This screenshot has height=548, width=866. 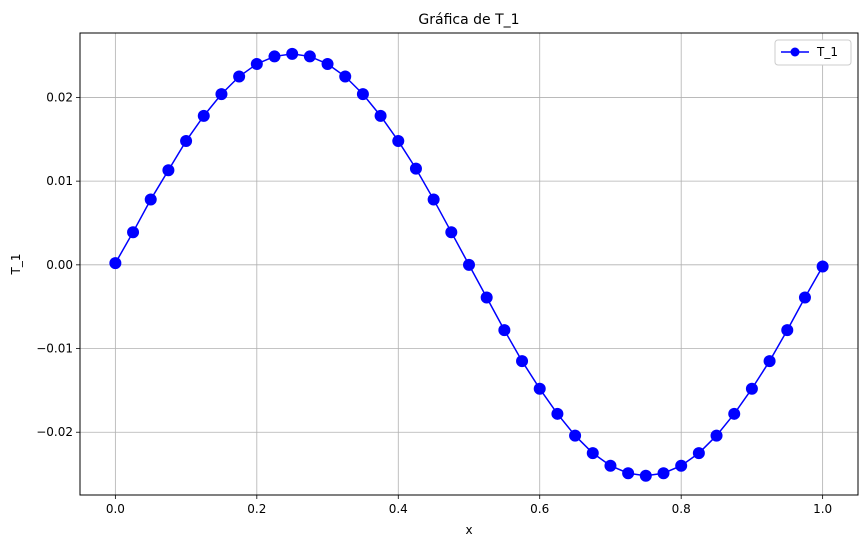 I want to click on legend-label: T_1, so click(x=827, y=52).